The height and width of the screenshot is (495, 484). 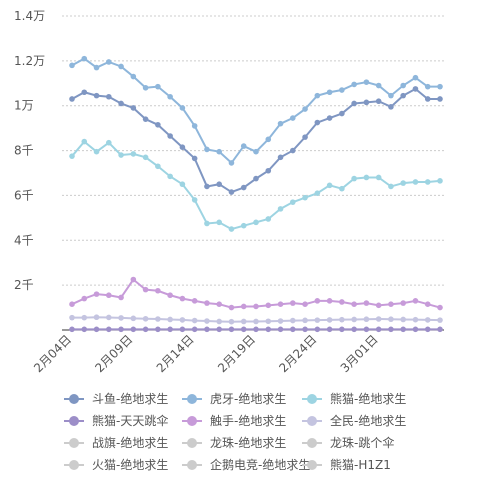 I want to click on legend-label: 火猫-绝地求生, so click(x=130, y=464).